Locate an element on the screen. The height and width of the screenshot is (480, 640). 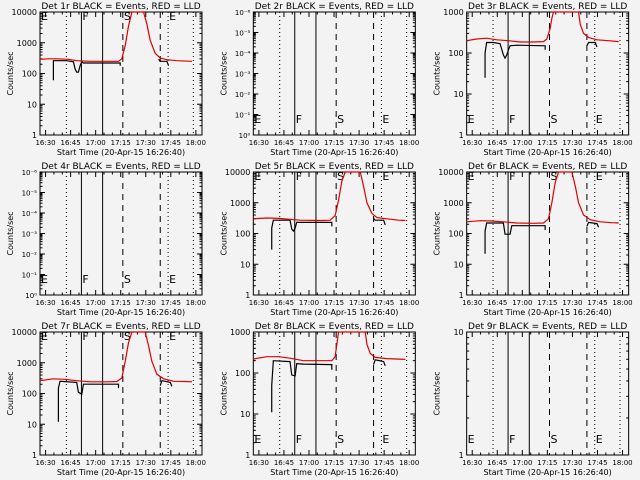
y-tick-label: 10000 is located at coordinates (237, 172).